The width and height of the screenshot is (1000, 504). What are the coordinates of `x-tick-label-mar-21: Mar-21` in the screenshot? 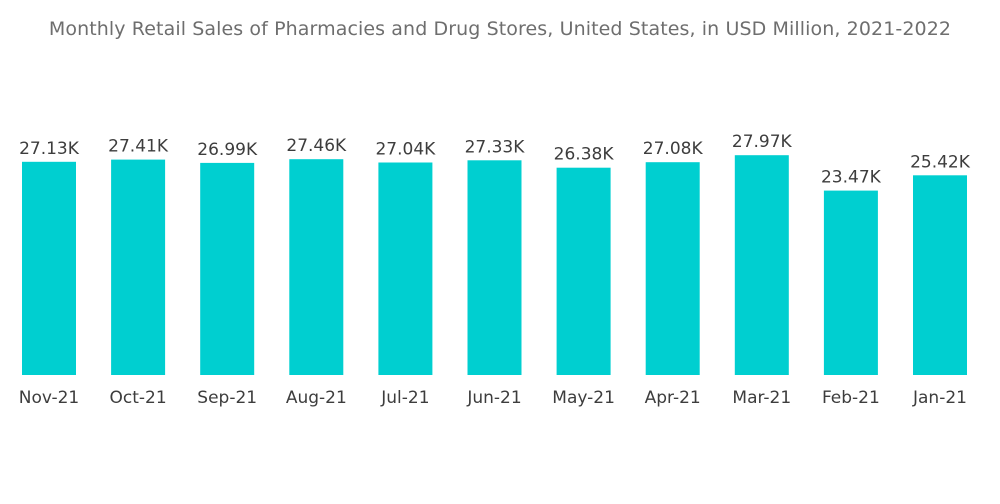 It's located at (761, 398).